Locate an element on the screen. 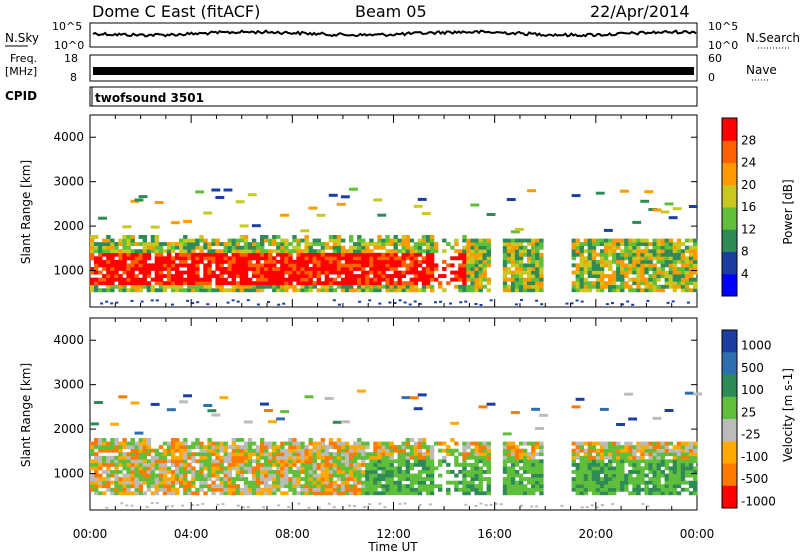 The height and width of the screenshot is (554, 800). freq-nave-trace is located at coordinates (393, 71).